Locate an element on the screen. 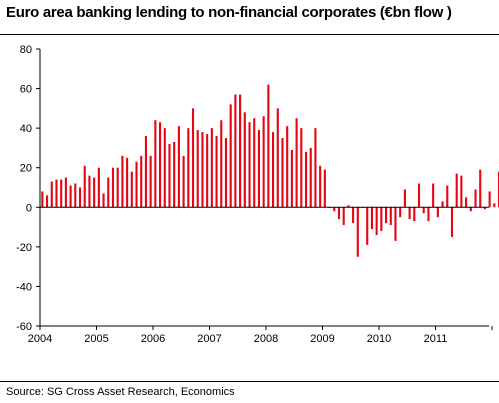 Image resolution: width=499 pixels, height=403 pixels. x-tick-label: 2004 is located at coordinates (40, 339).